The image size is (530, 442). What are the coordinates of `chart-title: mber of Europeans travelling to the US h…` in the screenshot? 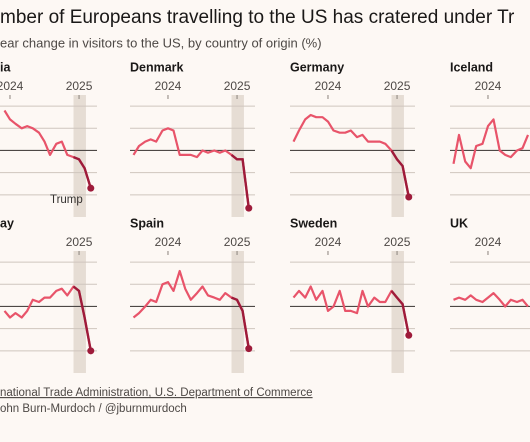 It's located at (257, 17).